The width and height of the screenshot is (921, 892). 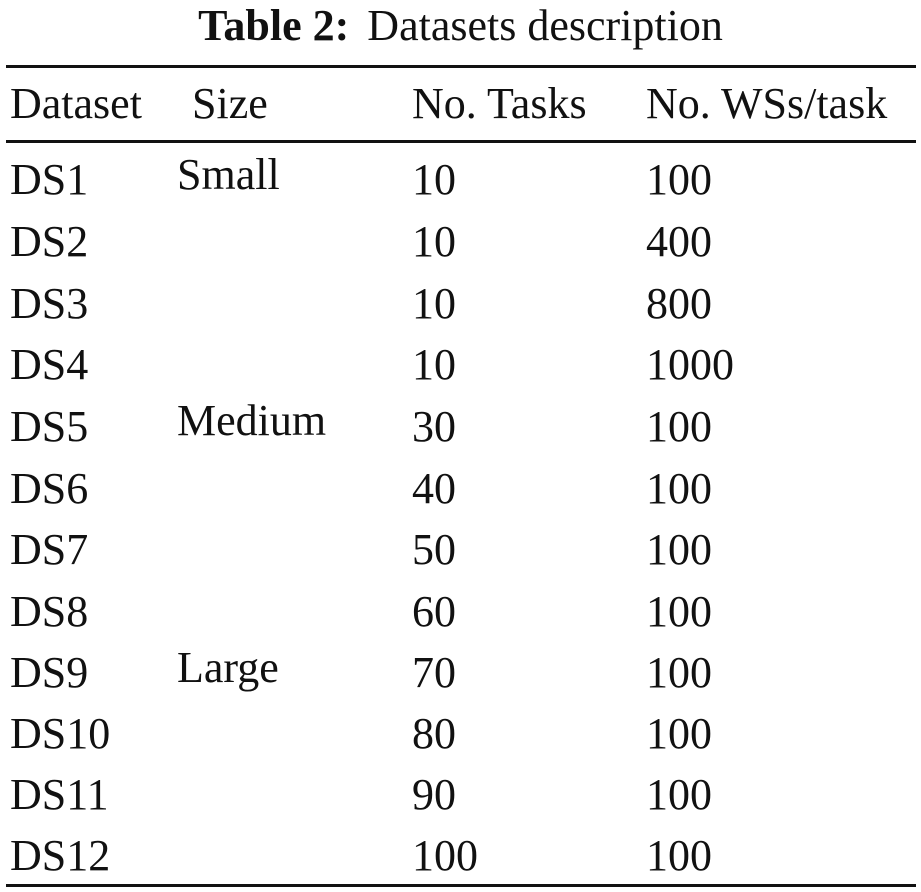 What do you see at coordinates (434, 549) in the screenshot?
I see `cell-tasks: 50` at bounding box center [434, 549].